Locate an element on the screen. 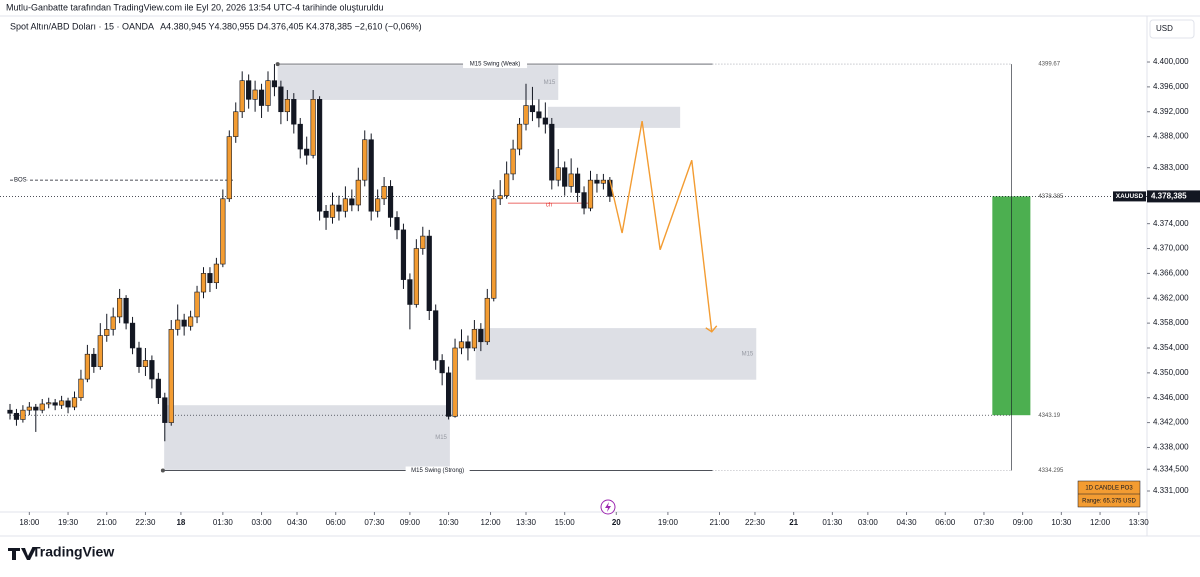  y-tick-label: 4.338,000 is located at coordinates (1171, 447).